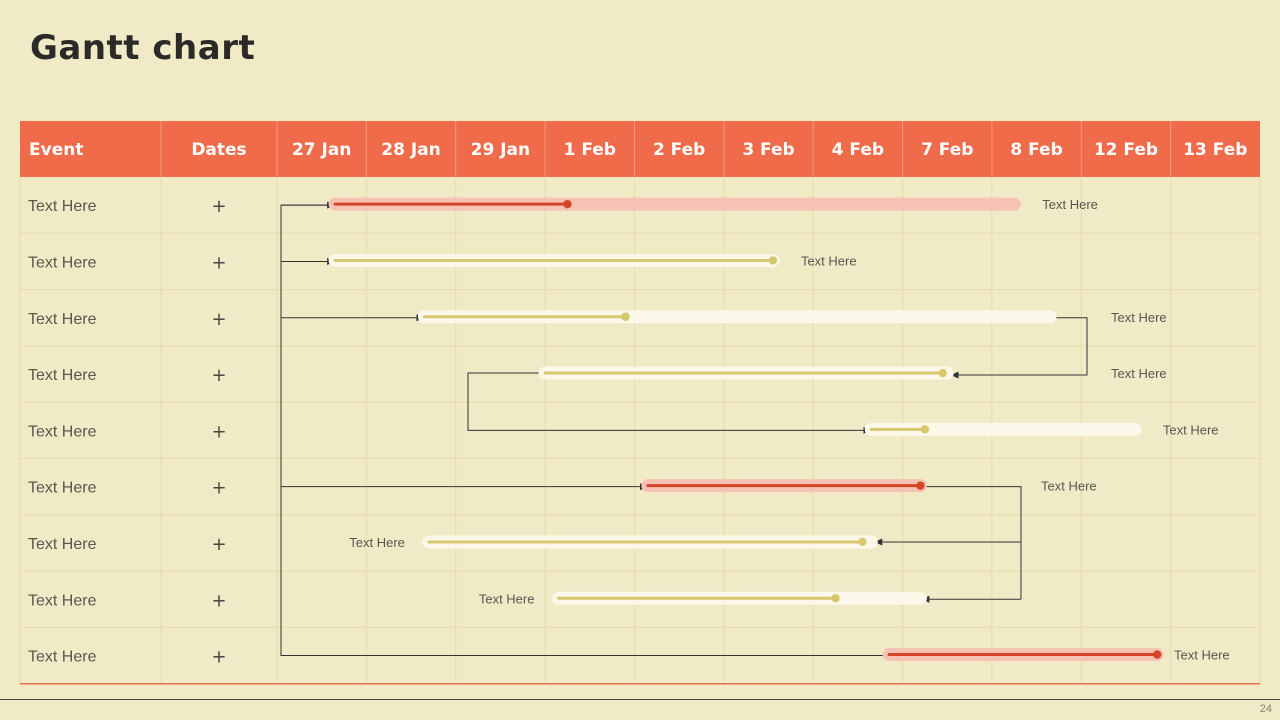 The image size is (1280, 720). Describe the element at coordinates (62, 657) in the screenshot. I see `event-label-8: Text Here` at that location.